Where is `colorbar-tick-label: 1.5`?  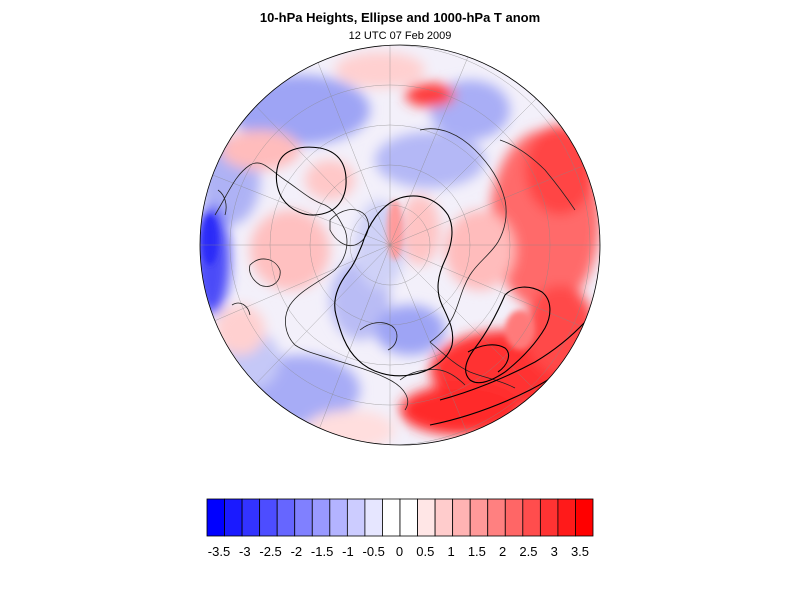 colorbar-tick-label: 1.5 is located at coordinates (477, 551).